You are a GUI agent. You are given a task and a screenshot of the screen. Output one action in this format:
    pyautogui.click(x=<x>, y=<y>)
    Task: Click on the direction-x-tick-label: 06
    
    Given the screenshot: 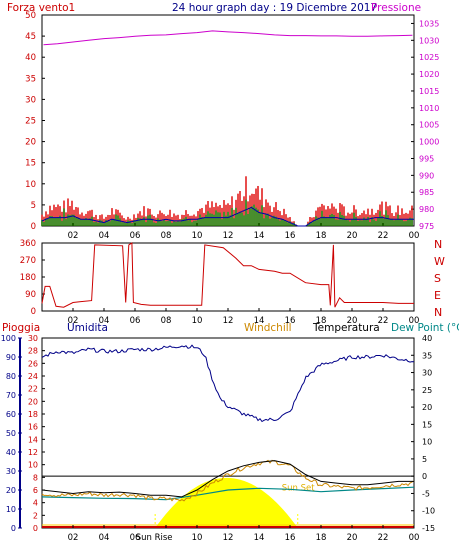 What is the action you would take?
    pyautogui.click(x=135, y=321)
    